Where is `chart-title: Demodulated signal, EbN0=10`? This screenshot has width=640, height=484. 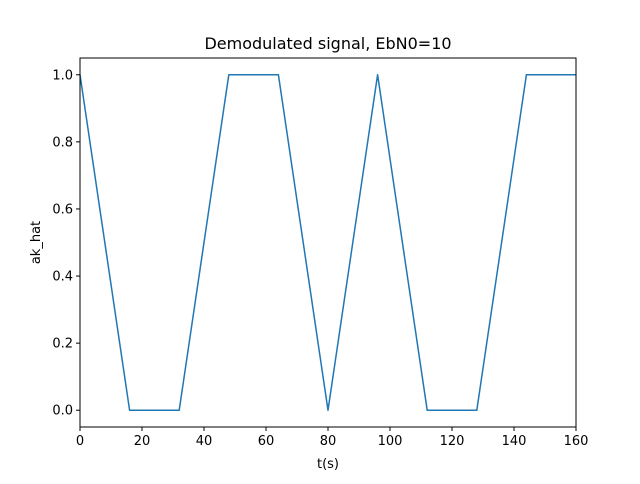
chart-title: Demodulated signal, EbN0=10 is located at coordinates (327, 43).